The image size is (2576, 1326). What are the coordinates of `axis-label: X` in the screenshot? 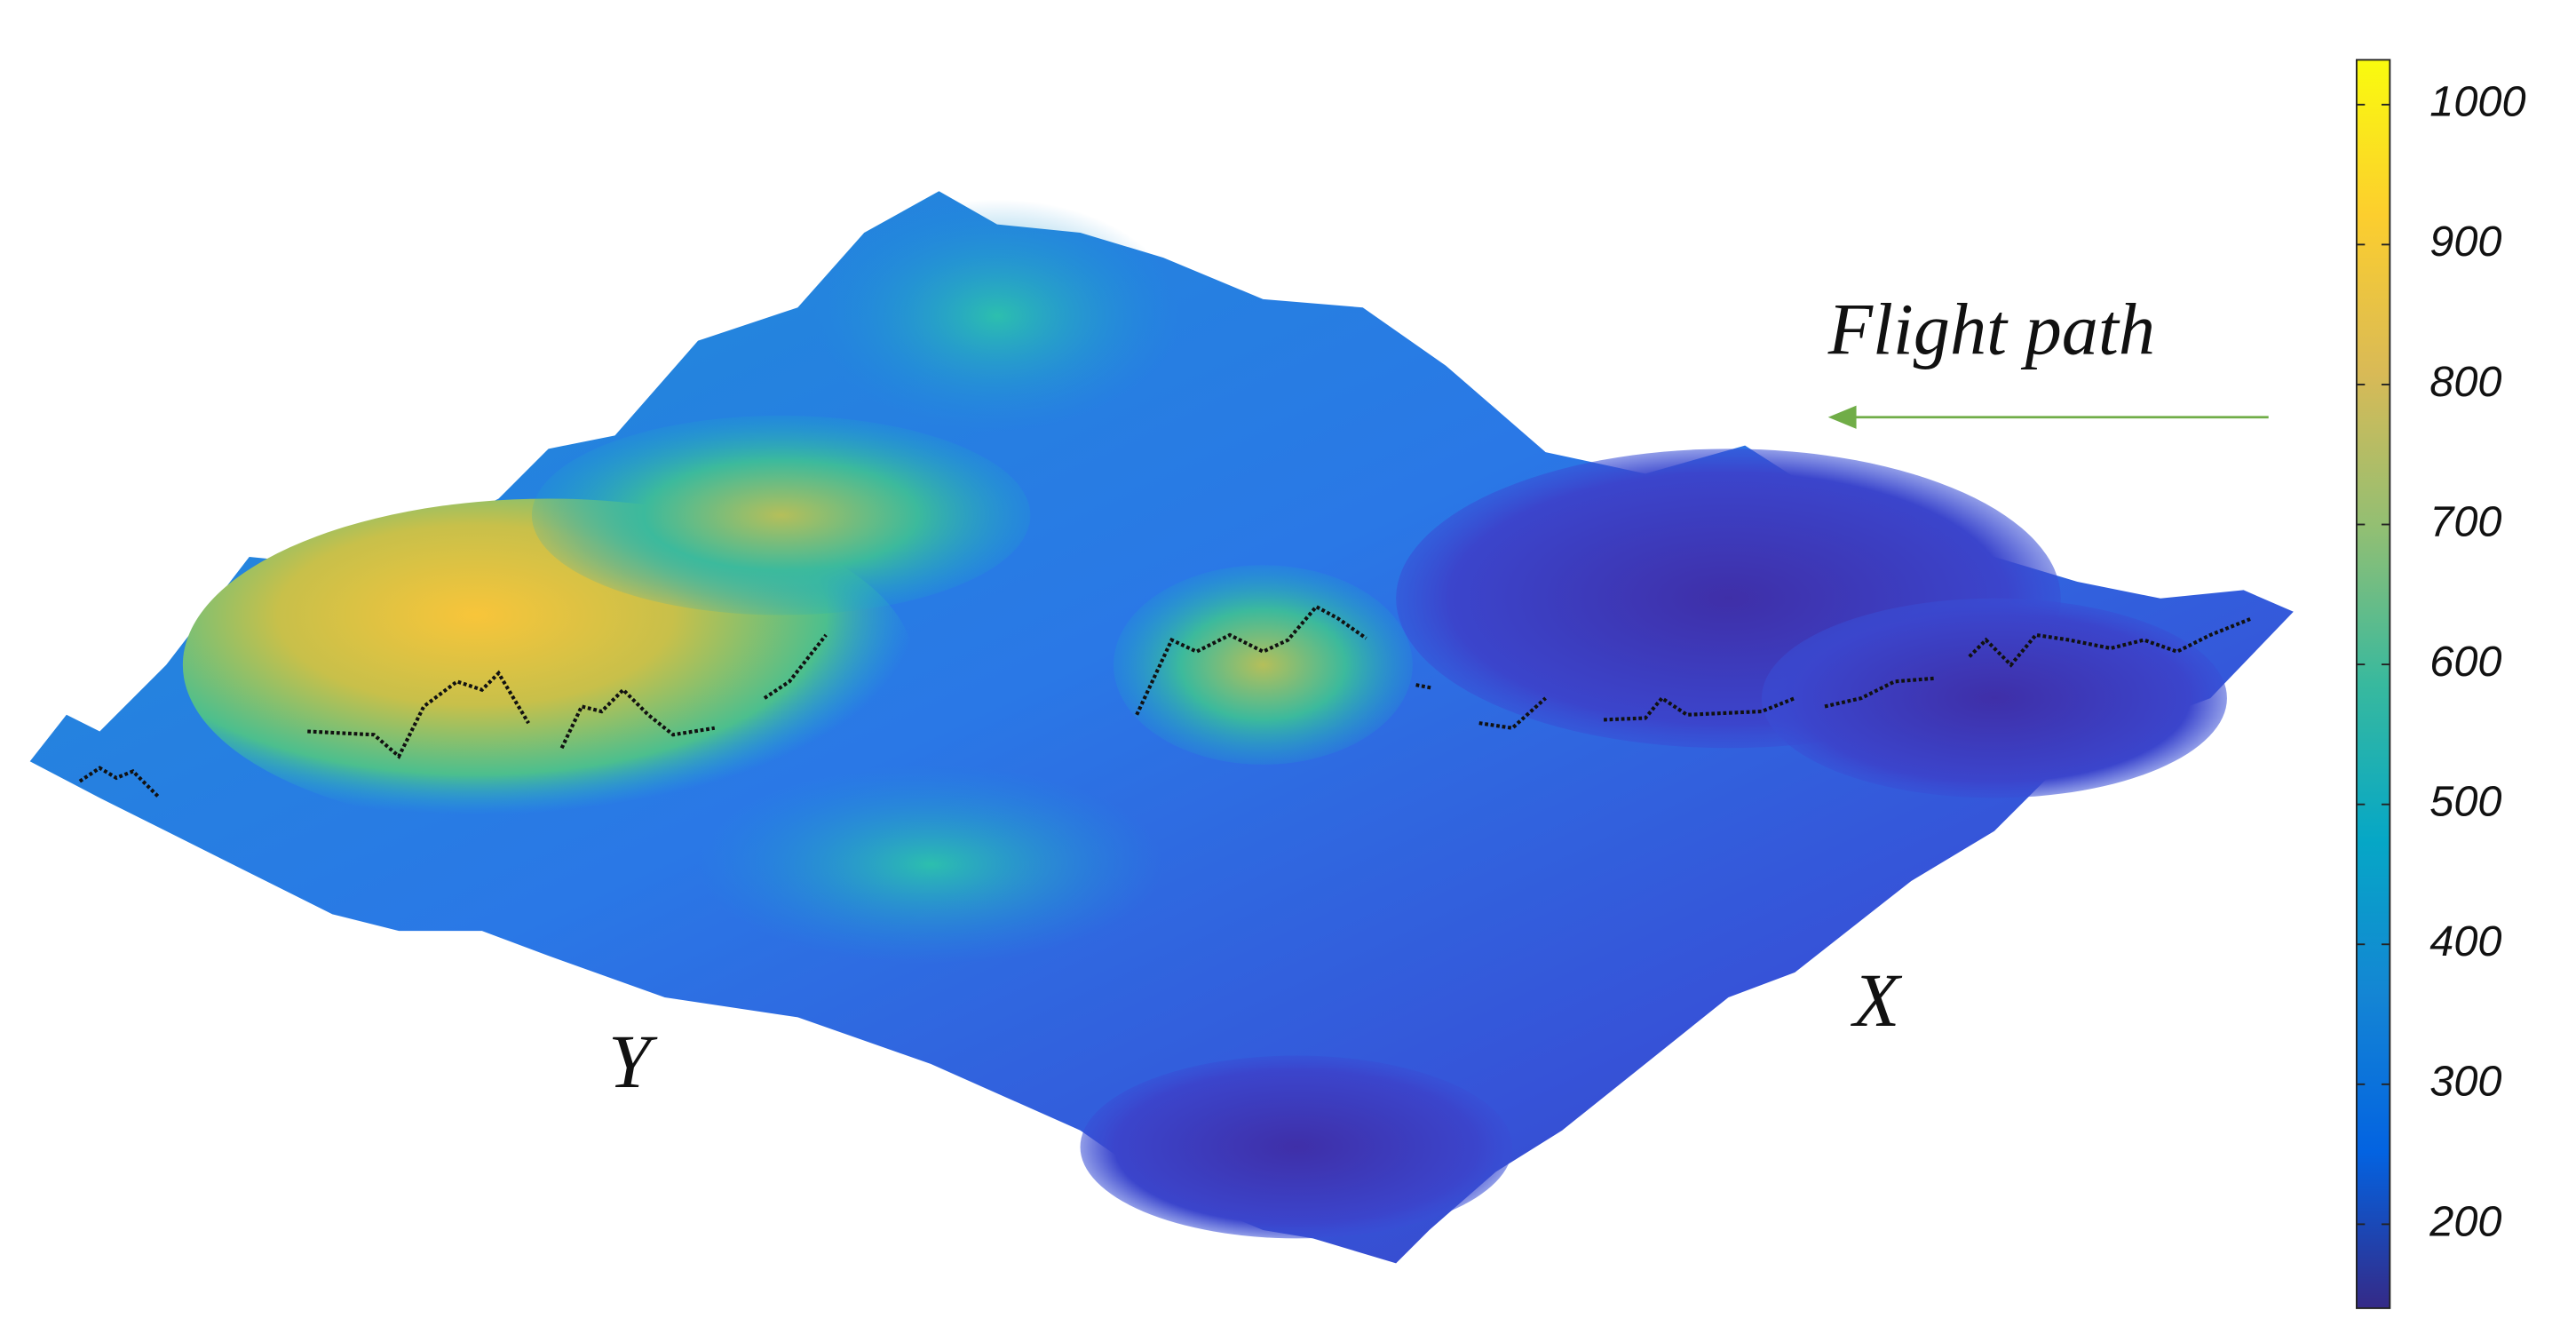 It's located at (1877, 1000).